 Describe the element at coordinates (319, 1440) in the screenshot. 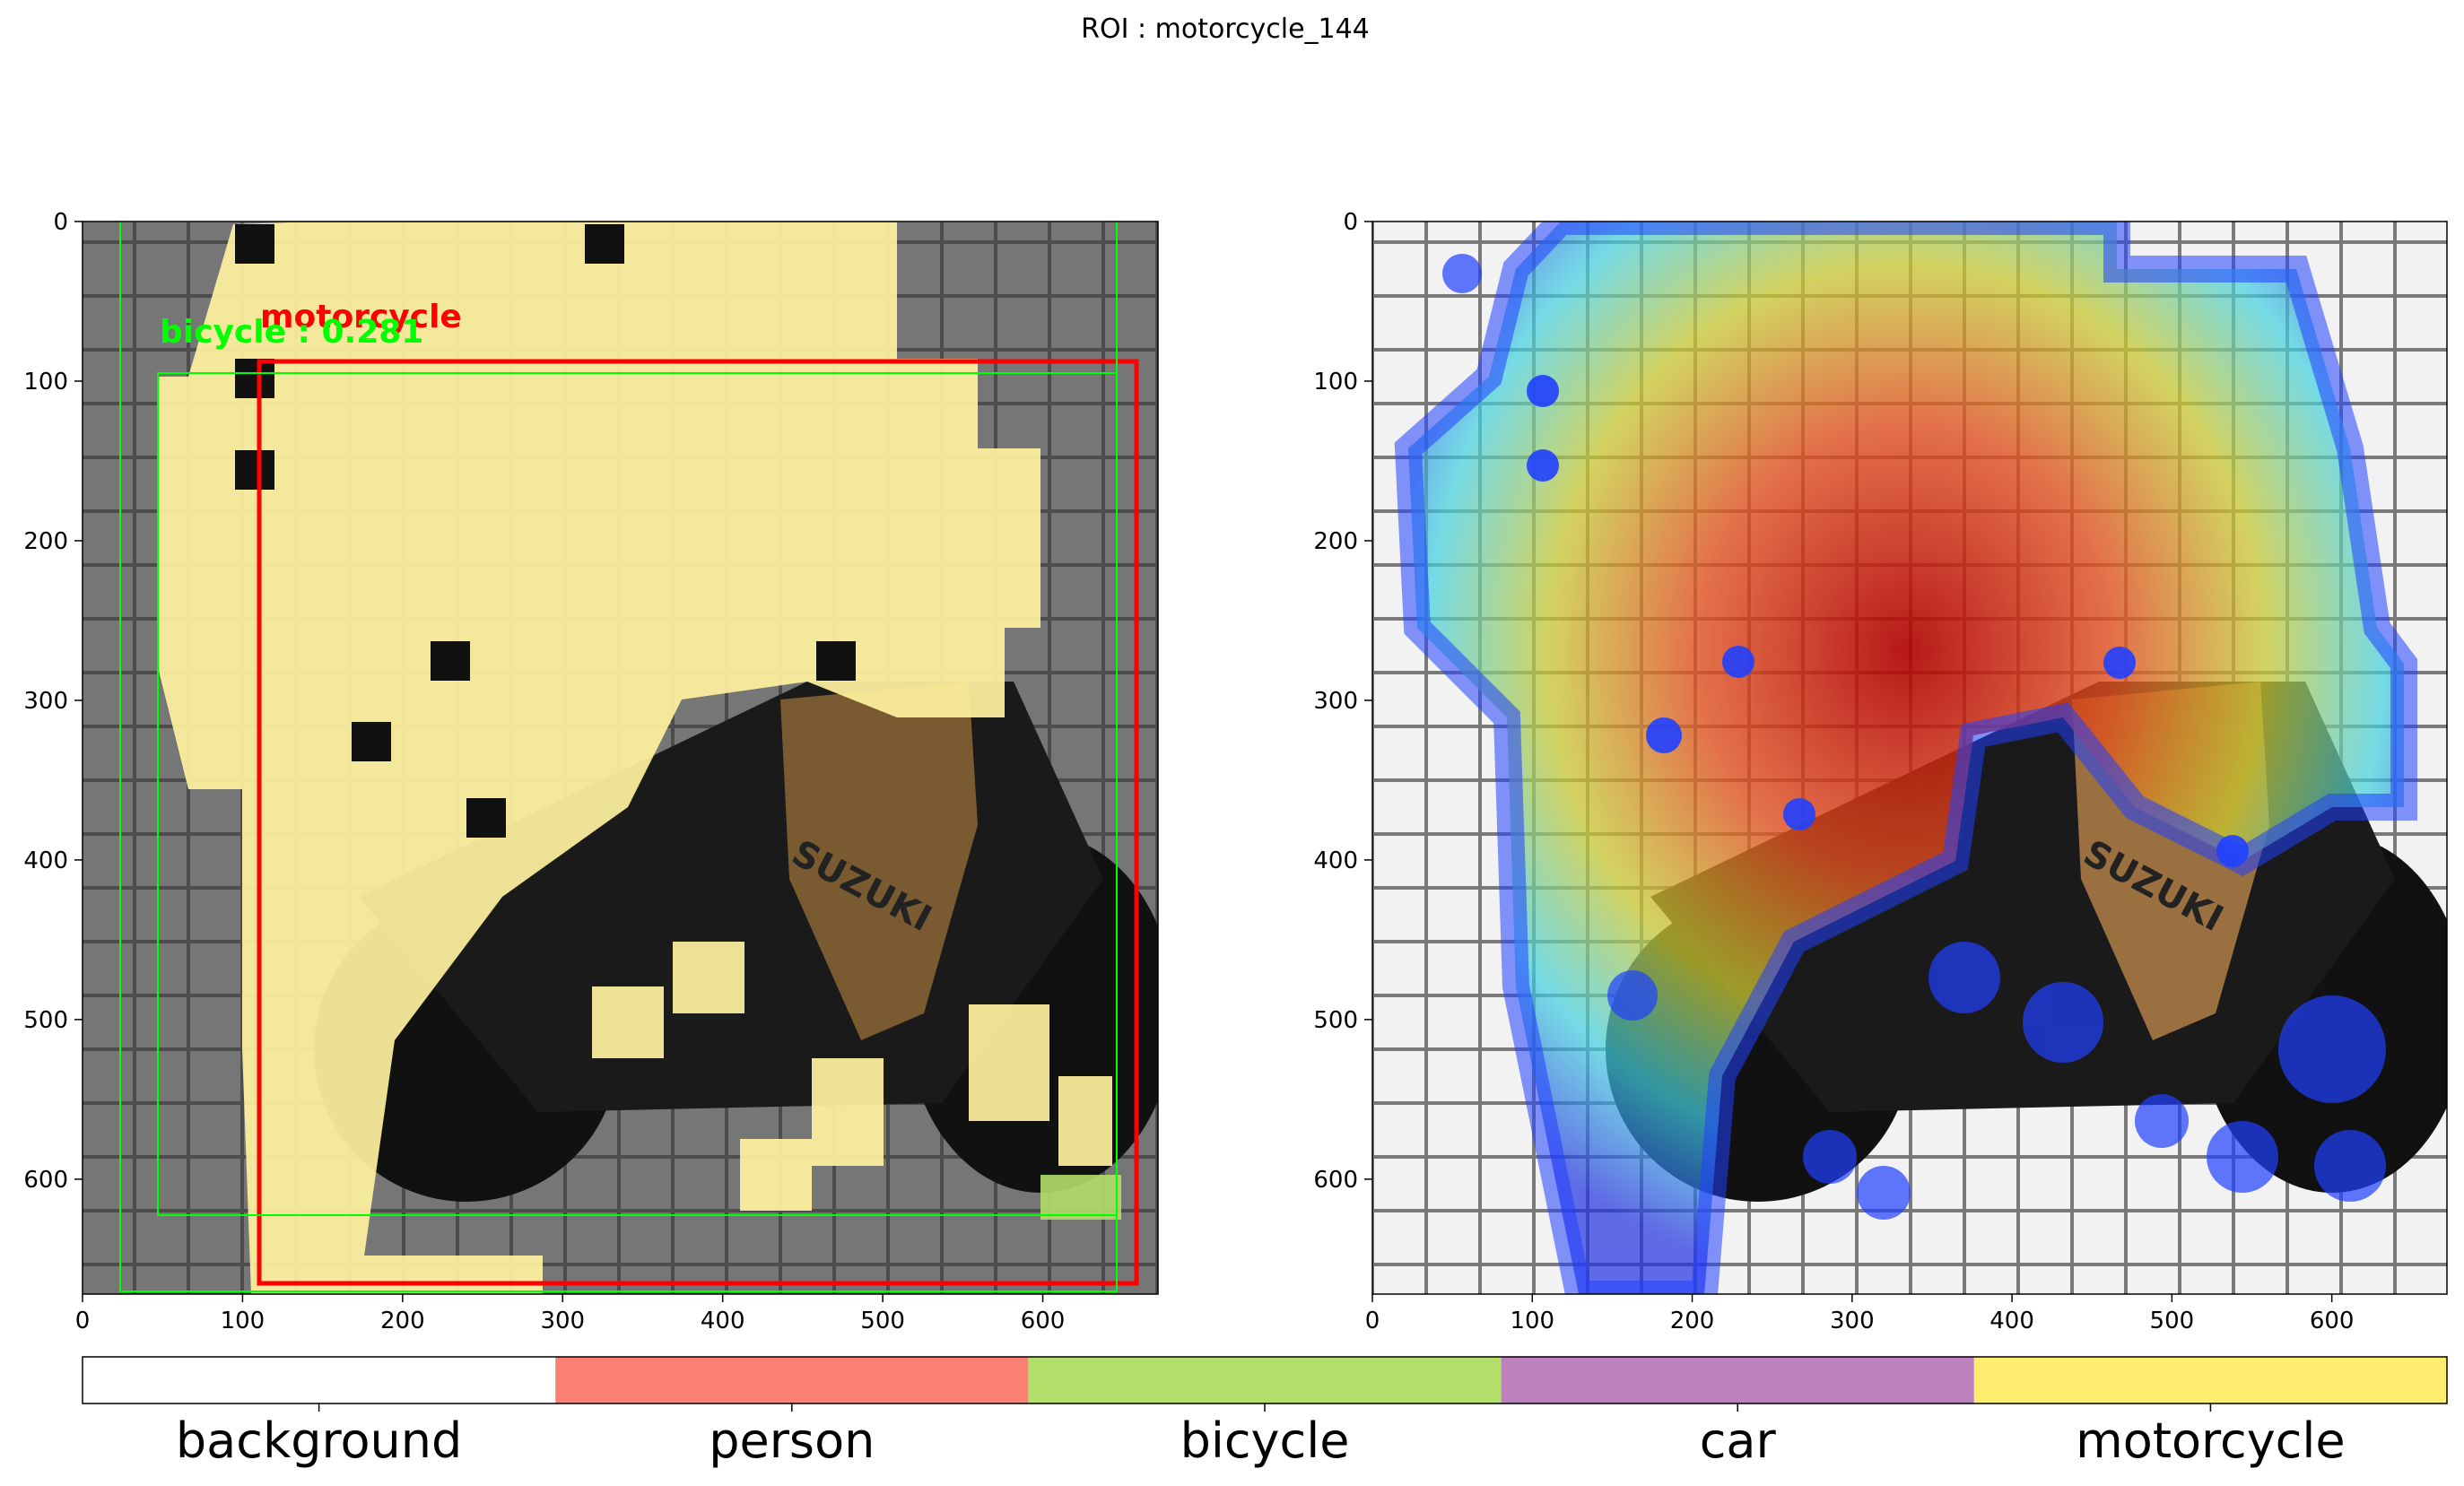

I see `colorbar-label-background: background` at that location.